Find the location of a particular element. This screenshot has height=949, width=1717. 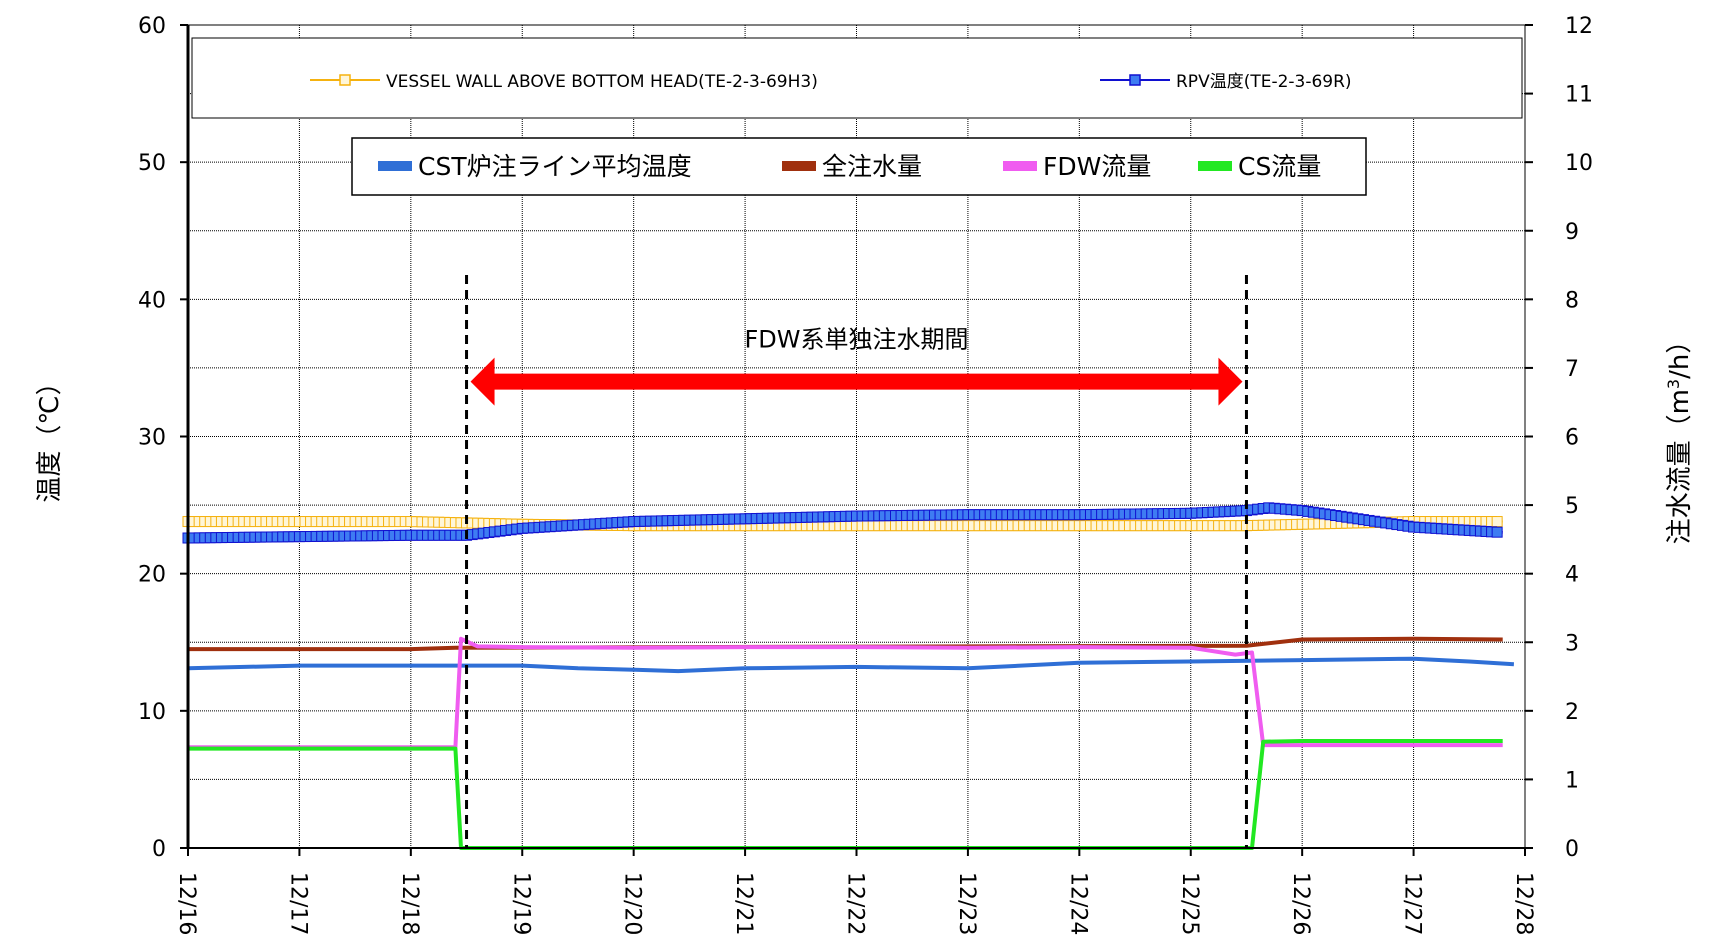

y-right-tick-label: 2 is located at coordinates (1572, 712).